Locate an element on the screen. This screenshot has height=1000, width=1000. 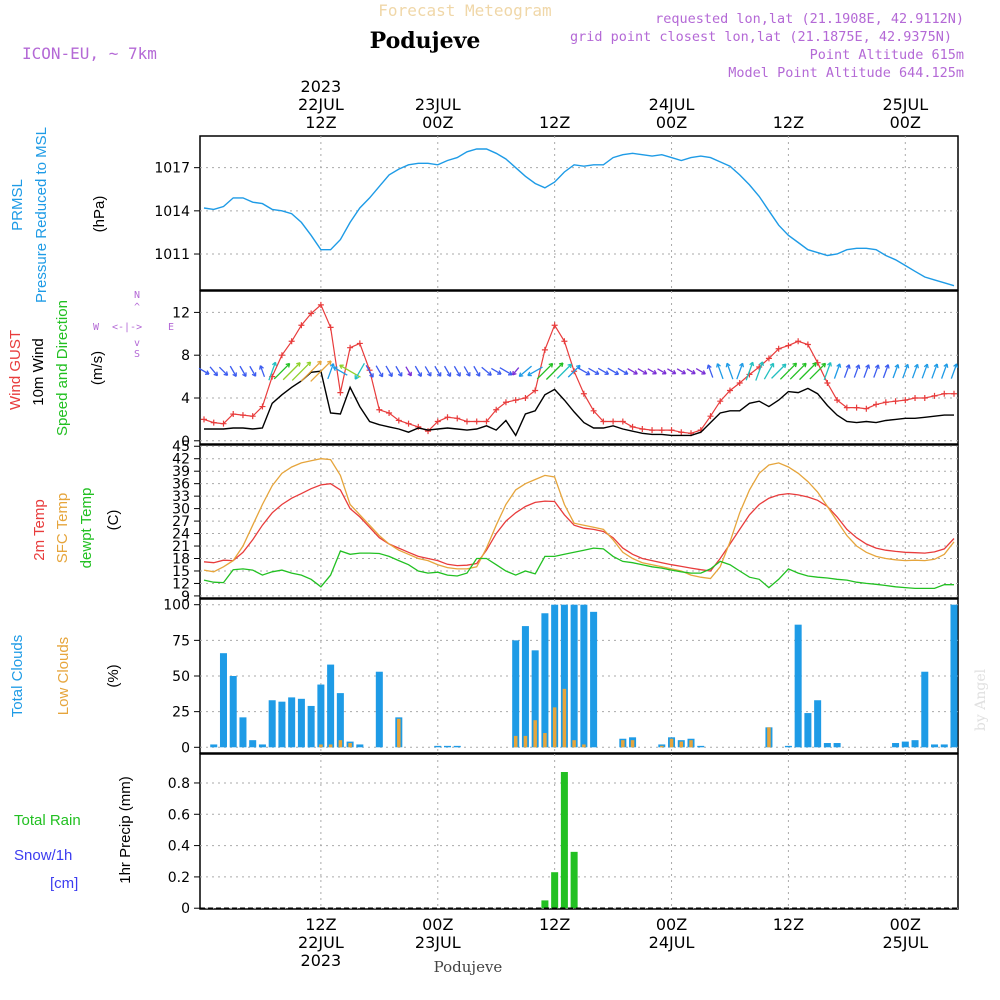
bottom-hour-label: 12Z is located at coordinates (554, 924).